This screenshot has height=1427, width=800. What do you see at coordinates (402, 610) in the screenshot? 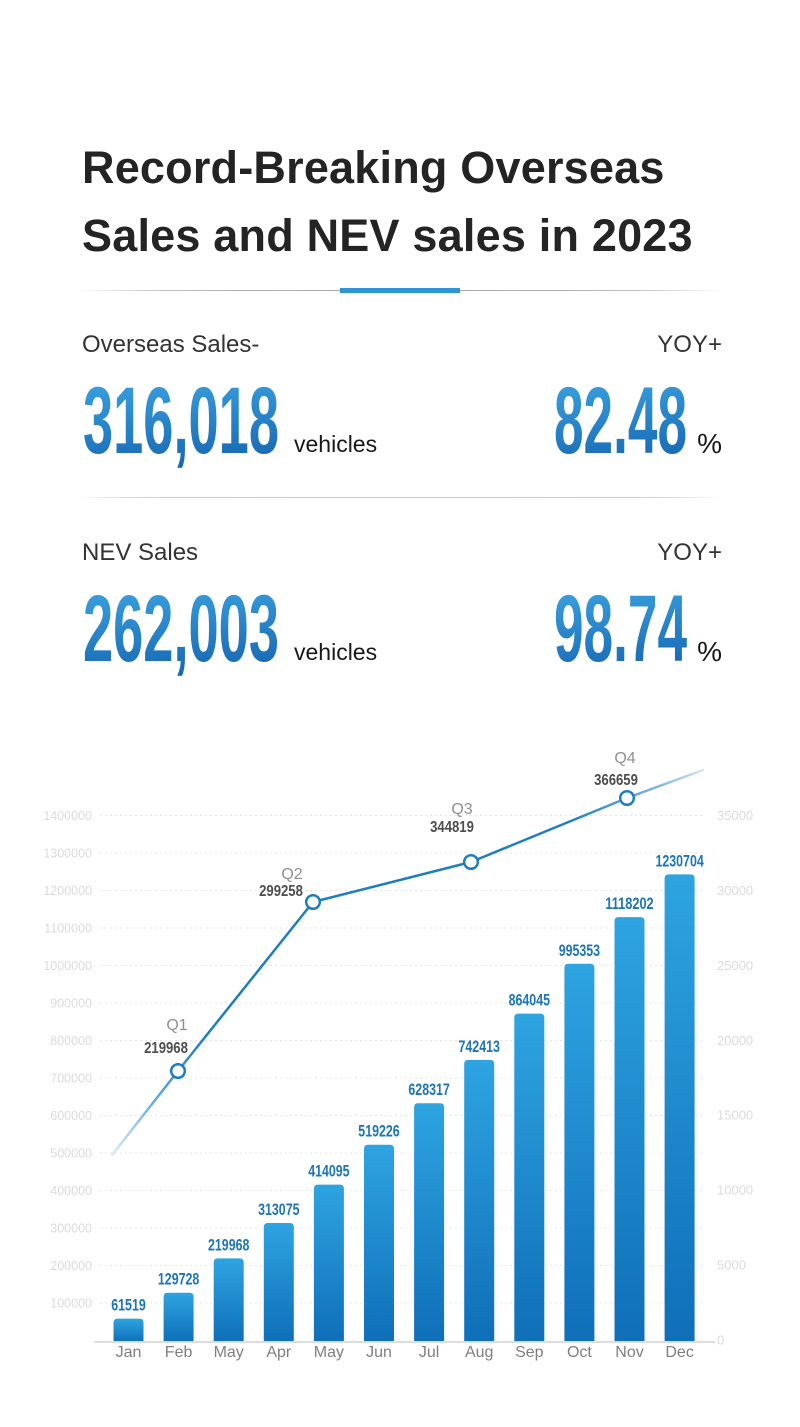
I see `stat-row-nev-sales: NEV Sales 262,003 vehicles YOY+` at bounding box center [402, 610].